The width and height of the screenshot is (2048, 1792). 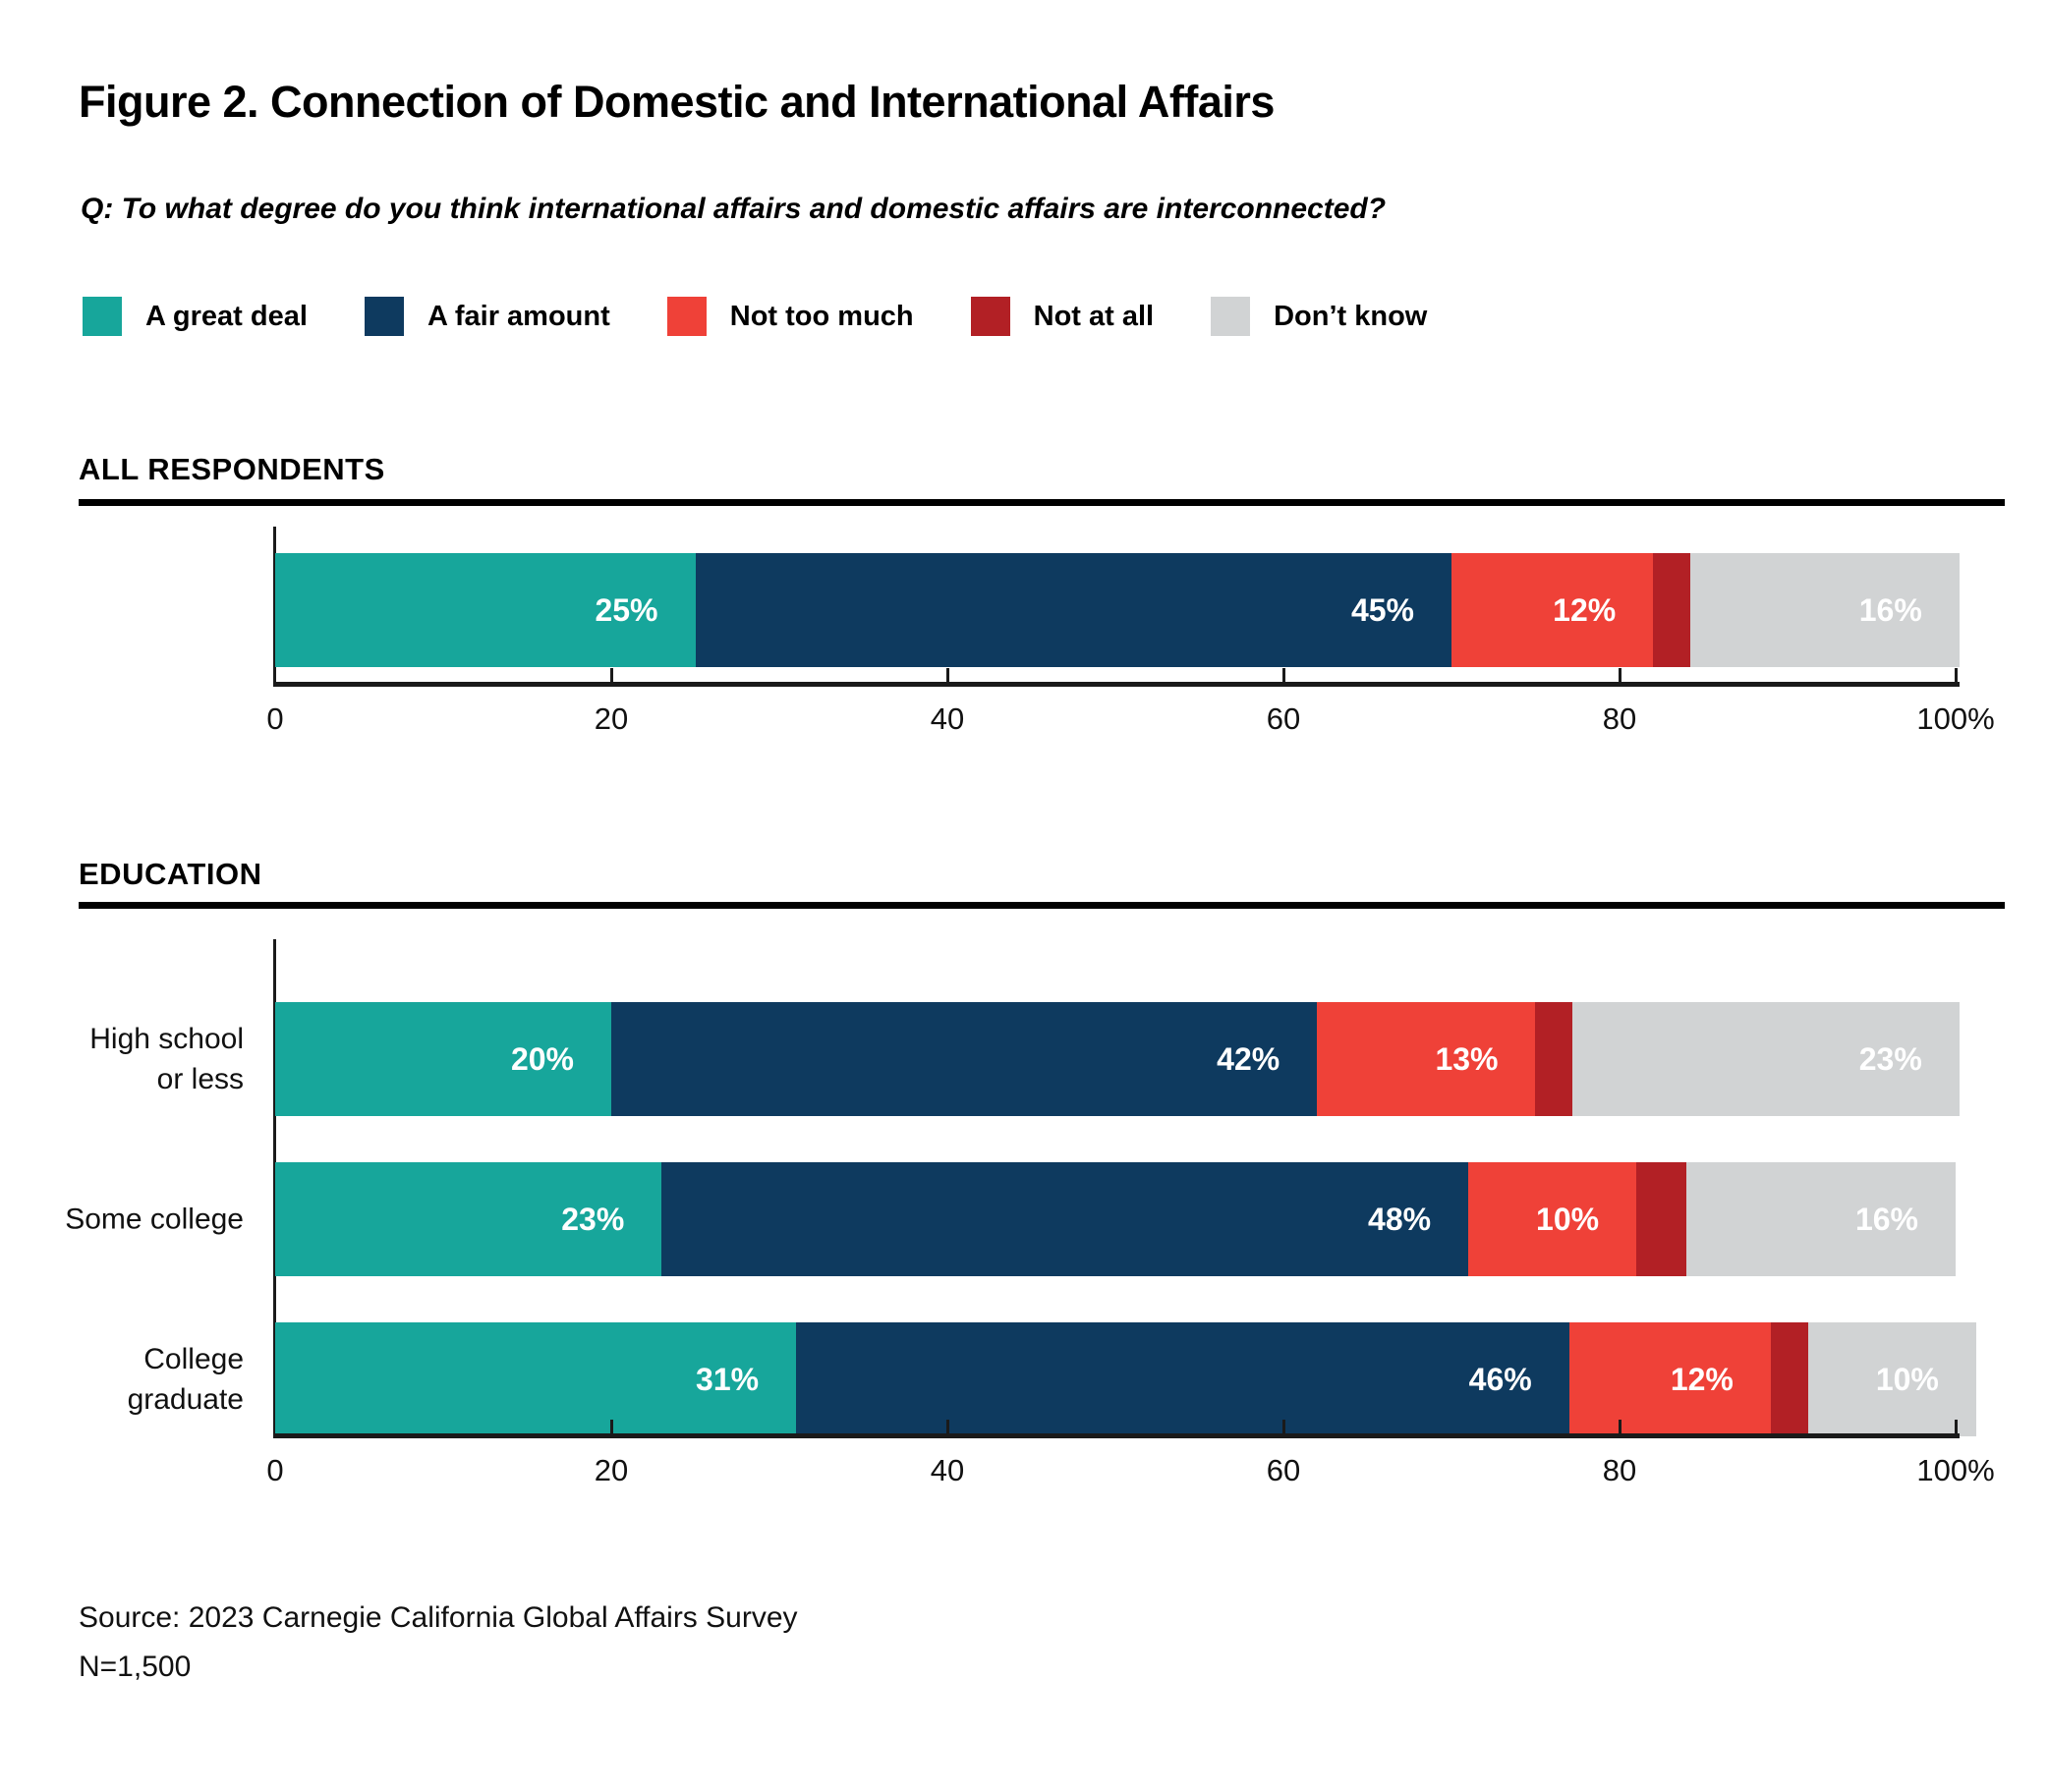 I want to click on bar-segment-a-fair-amount: 48%, so click(x=1065, y=1219).